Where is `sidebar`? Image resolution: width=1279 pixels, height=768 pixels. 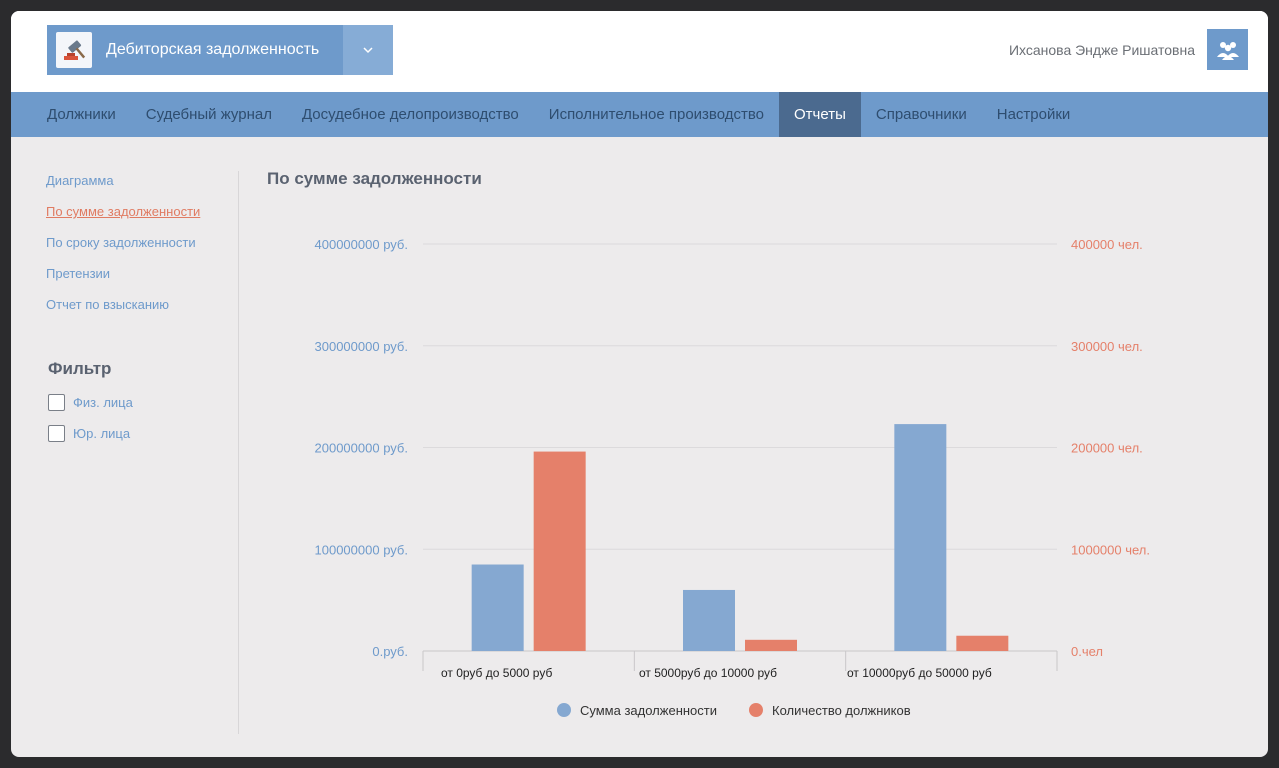
sidebar is located at coordinates (125, 447).